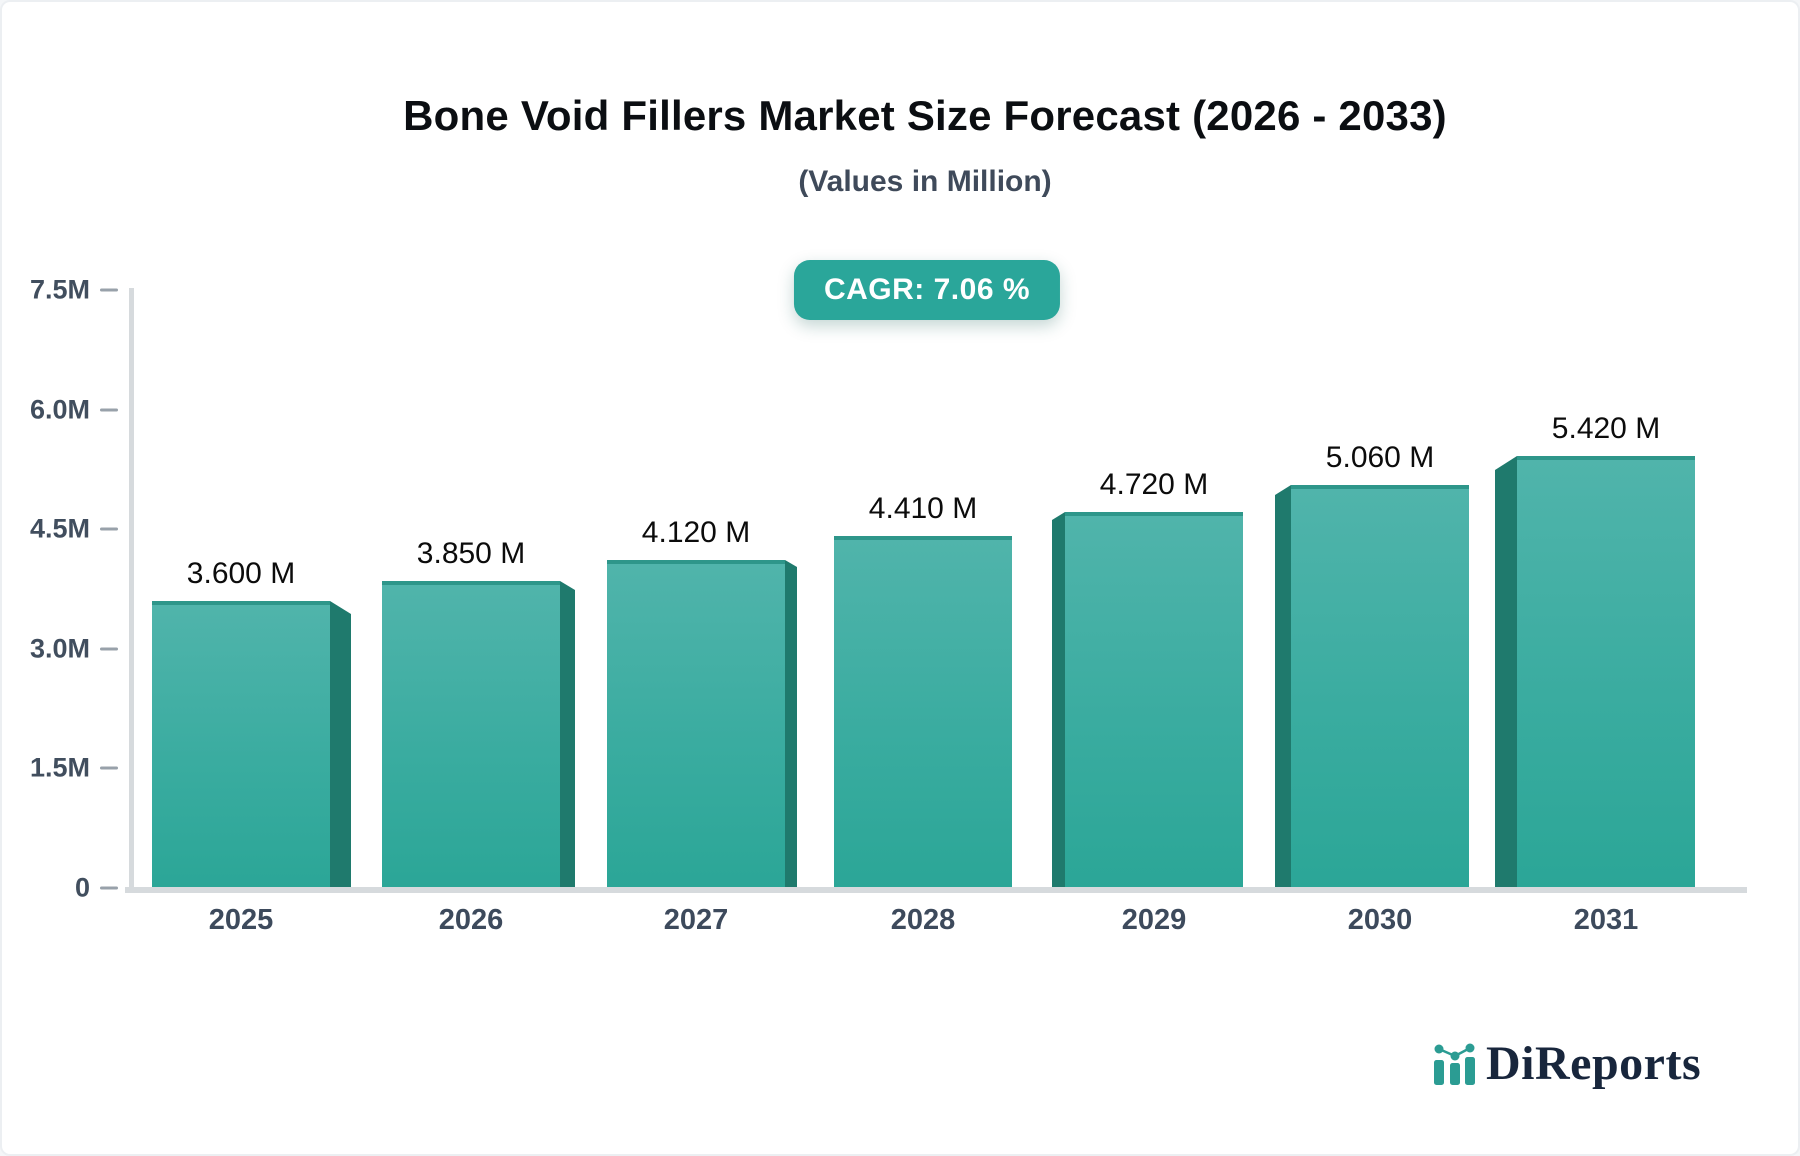  I want to click on bar-value-label-2030: 5.060 M, so click(1380, 457).